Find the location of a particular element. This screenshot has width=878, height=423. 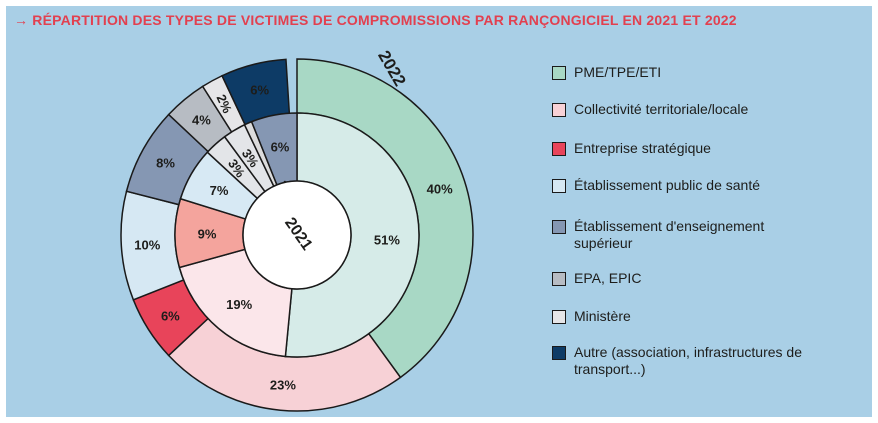

outer-label-4: 8% is located at coordinates (165, 163).